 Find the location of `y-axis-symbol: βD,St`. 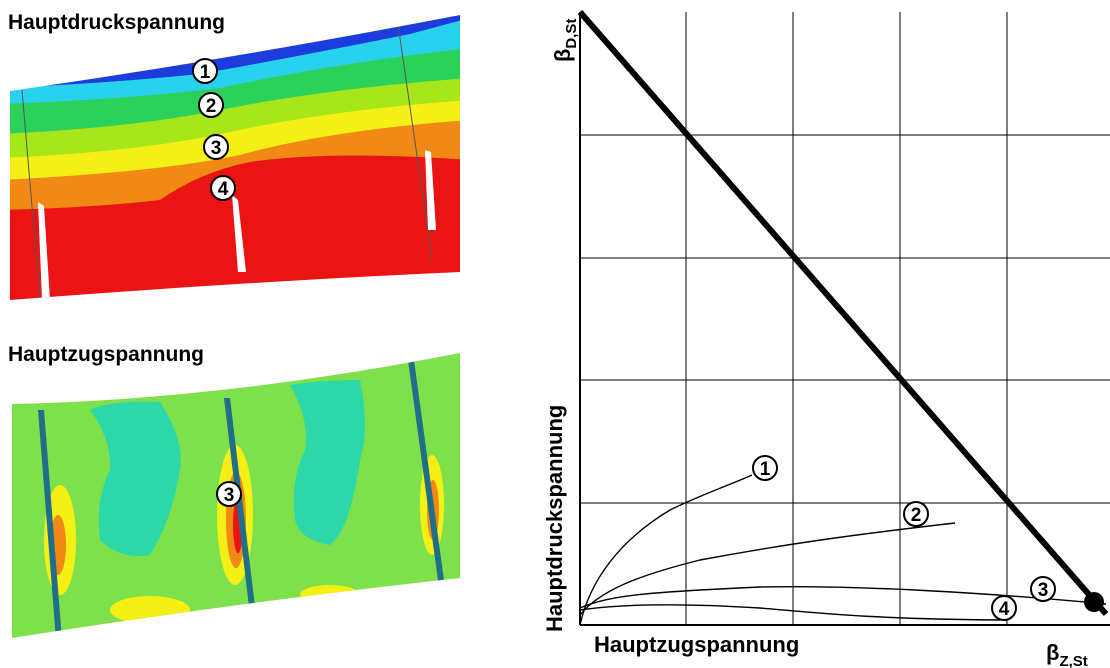

y-axis-symbol: βD,St is located at coordinates (565, 40).